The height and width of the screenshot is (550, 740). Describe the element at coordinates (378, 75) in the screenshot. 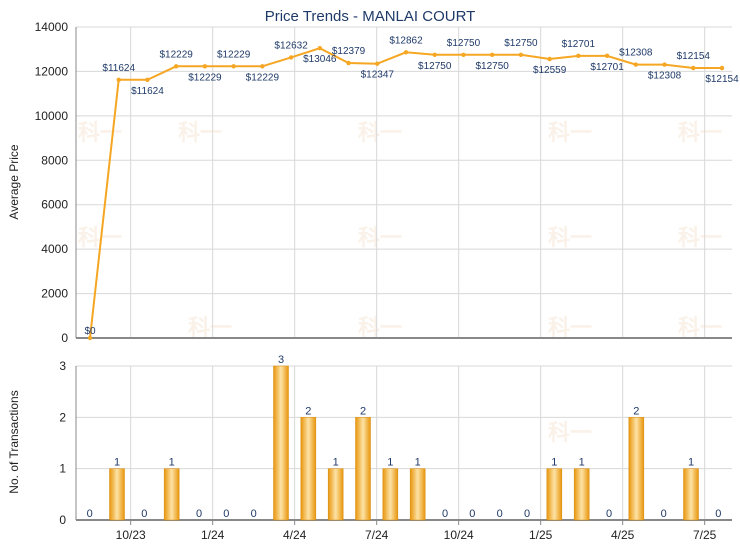

I see `price-data-label: $12347` at that location.